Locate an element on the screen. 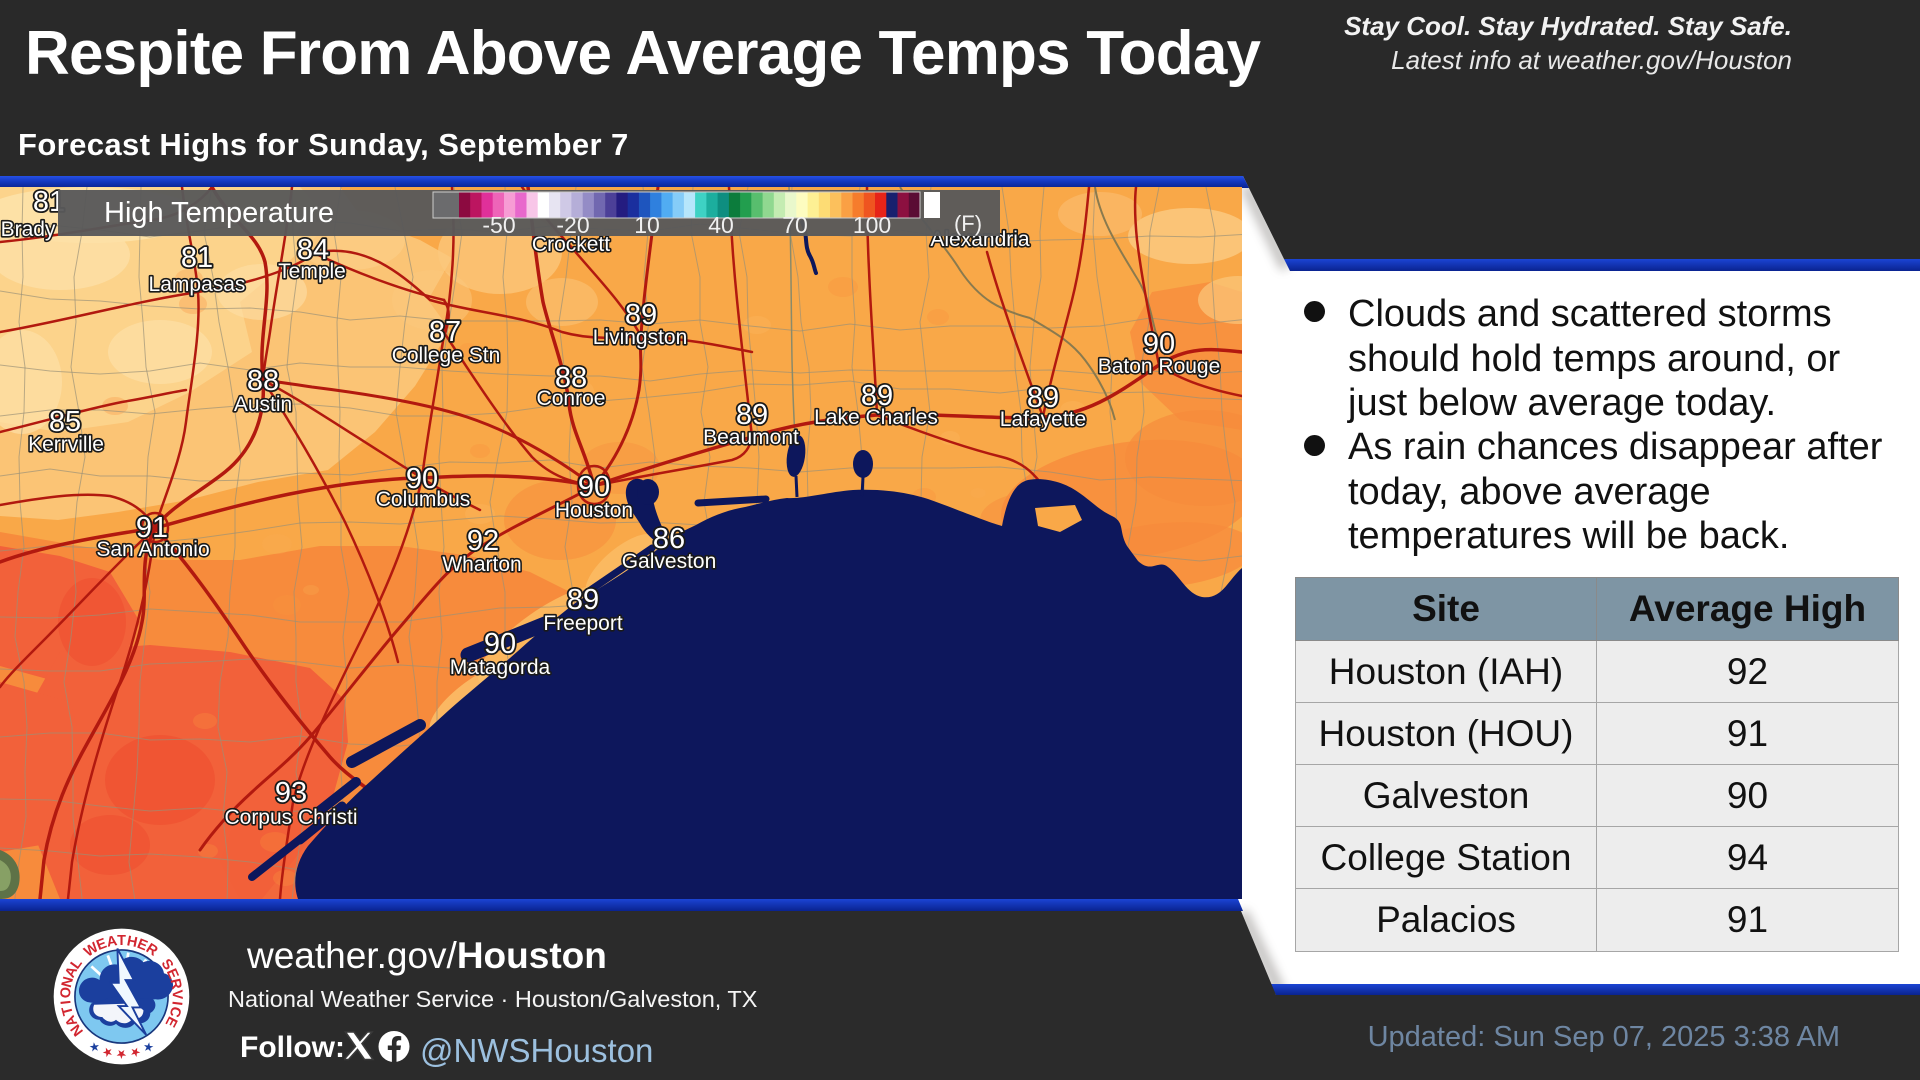 This screenshot has height=1080, width=1920. svg-text: 92 is located at coordinates (483, 541).